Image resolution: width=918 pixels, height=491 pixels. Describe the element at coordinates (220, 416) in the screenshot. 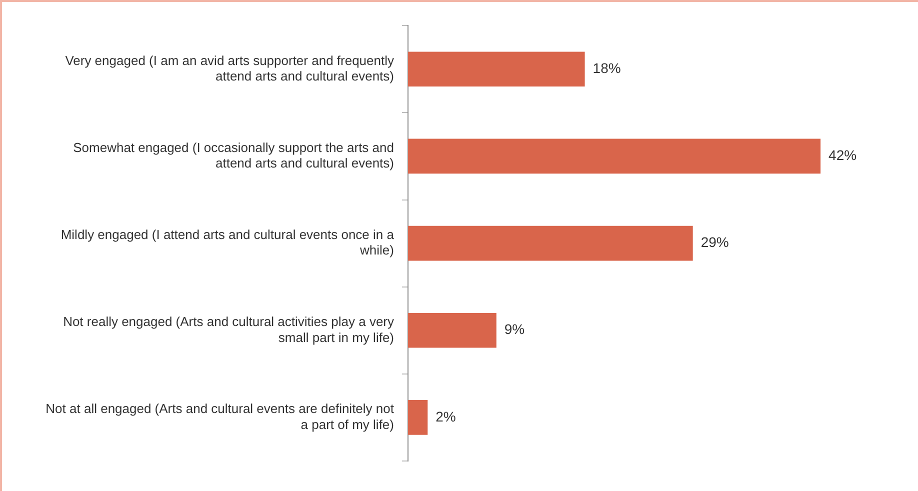

I see `y-tick-label: Not at all engaged (Arts and cultural events are definitely not a part of my life)` at that location.